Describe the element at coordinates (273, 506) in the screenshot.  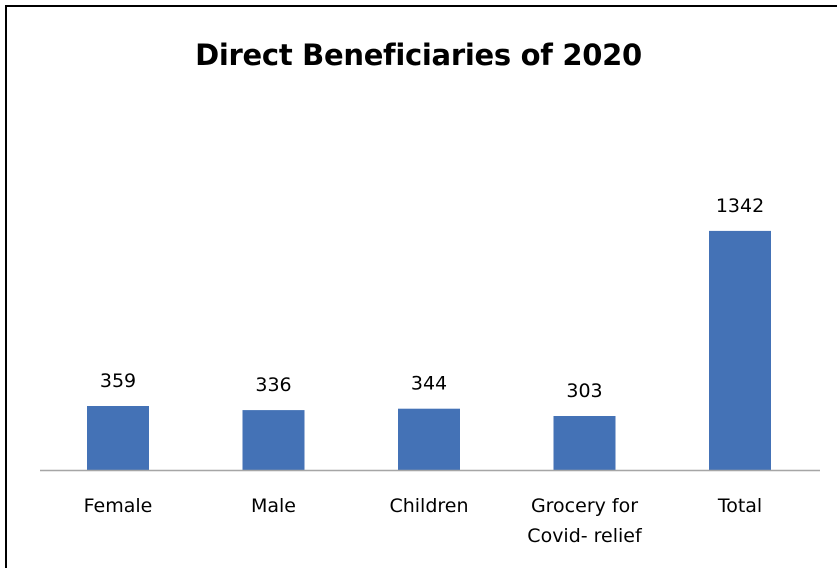
I see `x-tick-label: Male` at that location.